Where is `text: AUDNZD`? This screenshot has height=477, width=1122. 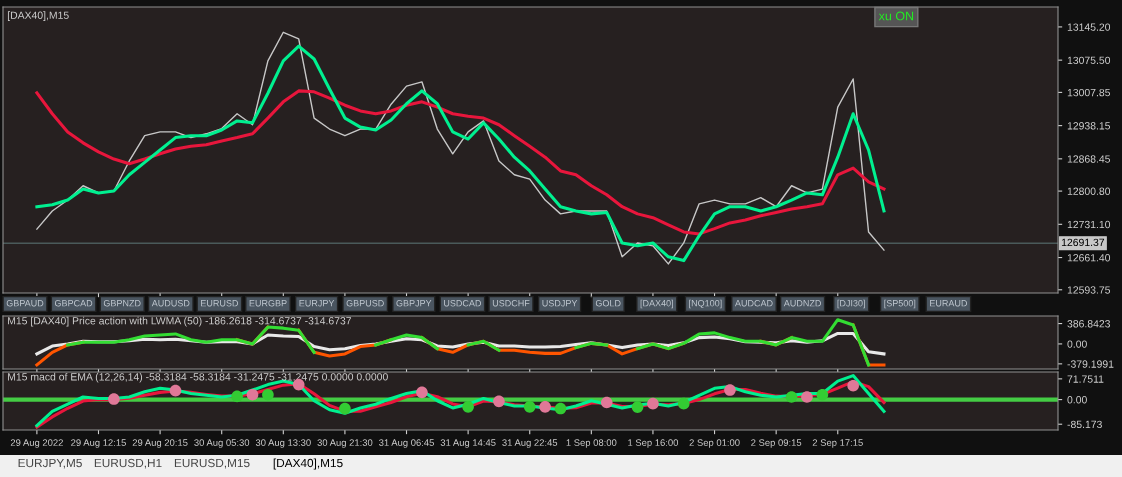
text: AUDNZD is located at coordinates (802, 303).